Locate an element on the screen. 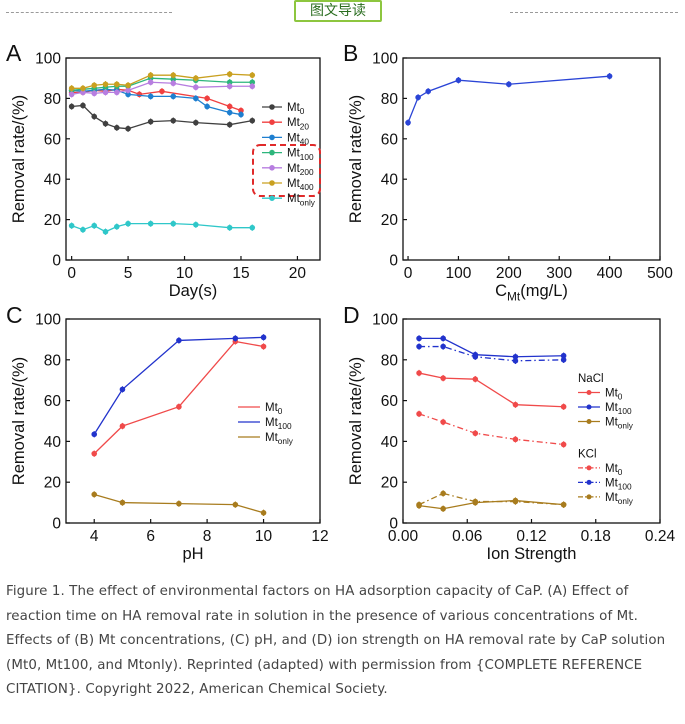 The height and width of the screenshot is (724, 685). divider-right is located at coordinates (594, 12).